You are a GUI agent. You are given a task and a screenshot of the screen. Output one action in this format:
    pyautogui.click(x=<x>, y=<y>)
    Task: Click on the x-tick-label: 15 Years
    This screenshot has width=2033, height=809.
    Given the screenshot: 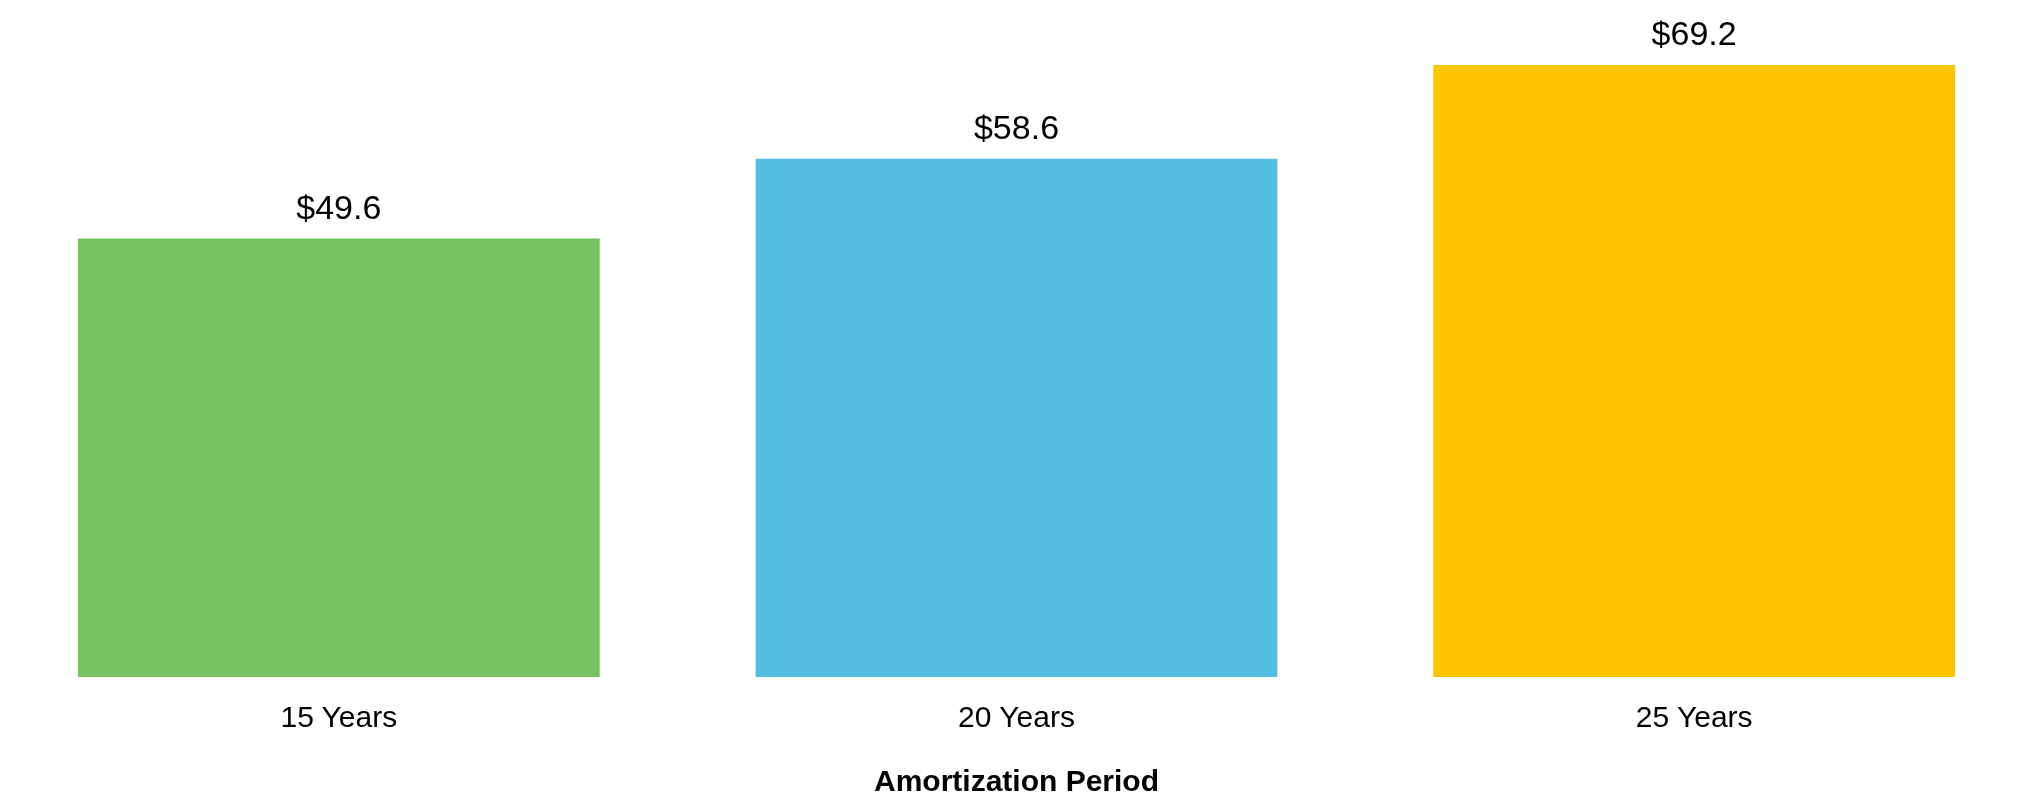 What is the action you would take?
    pyautogui.click(x=339, y=717)
    